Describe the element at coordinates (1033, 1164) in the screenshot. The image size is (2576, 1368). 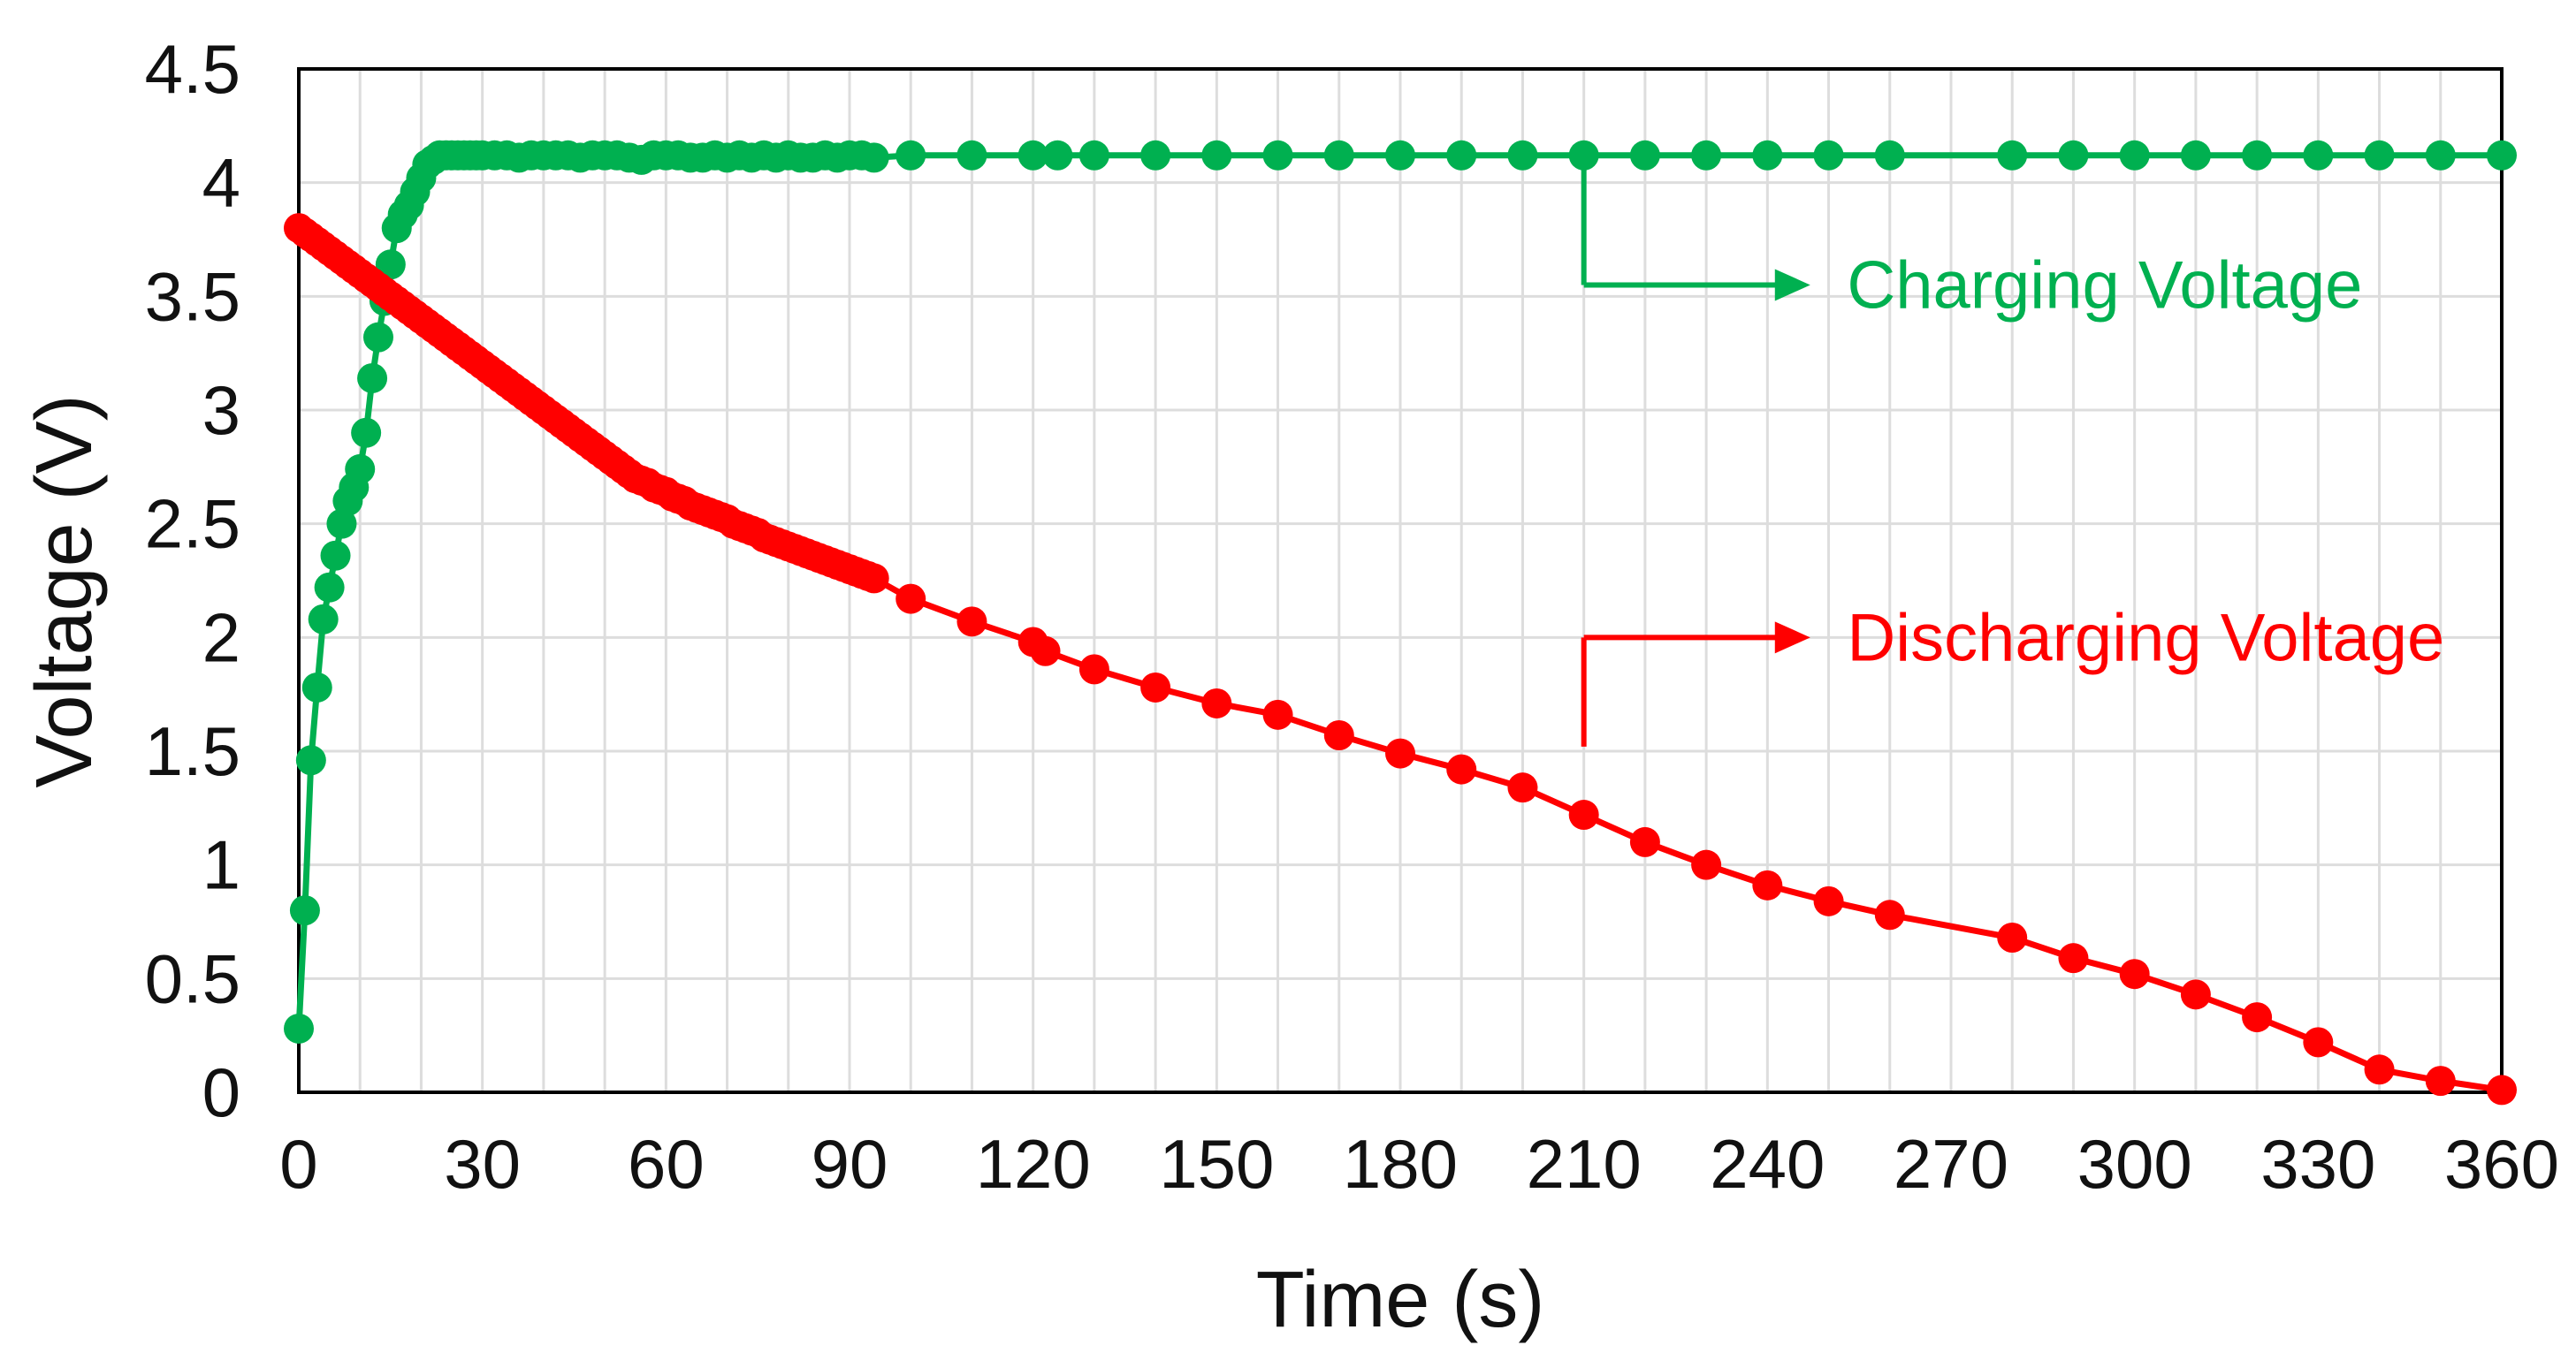
I see `x-tick-label-4: 120` at that location.